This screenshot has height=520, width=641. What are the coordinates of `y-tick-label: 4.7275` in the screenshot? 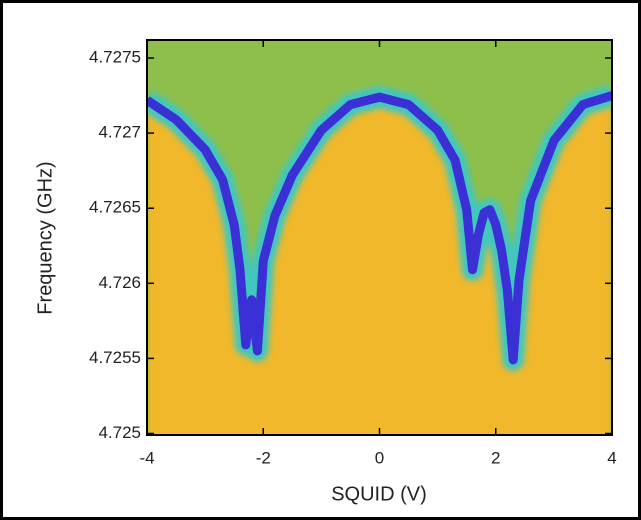 It's located at (115, 57).